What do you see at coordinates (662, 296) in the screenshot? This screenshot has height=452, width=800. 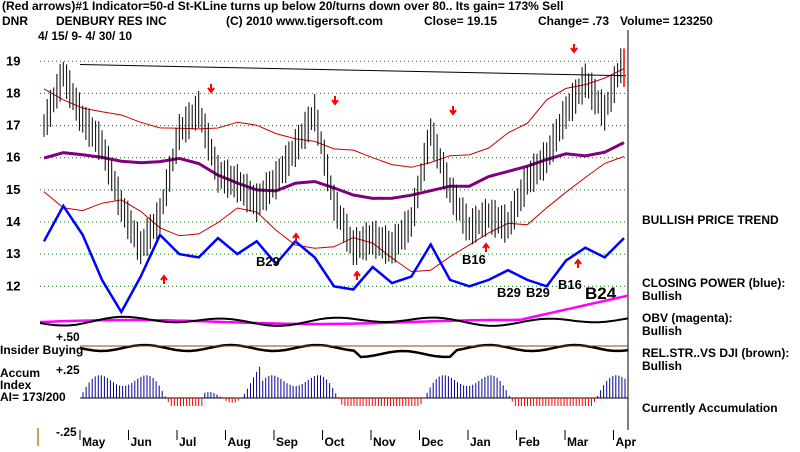 I see `closing-power-value: Bullish` at bounding box center [662, 296].